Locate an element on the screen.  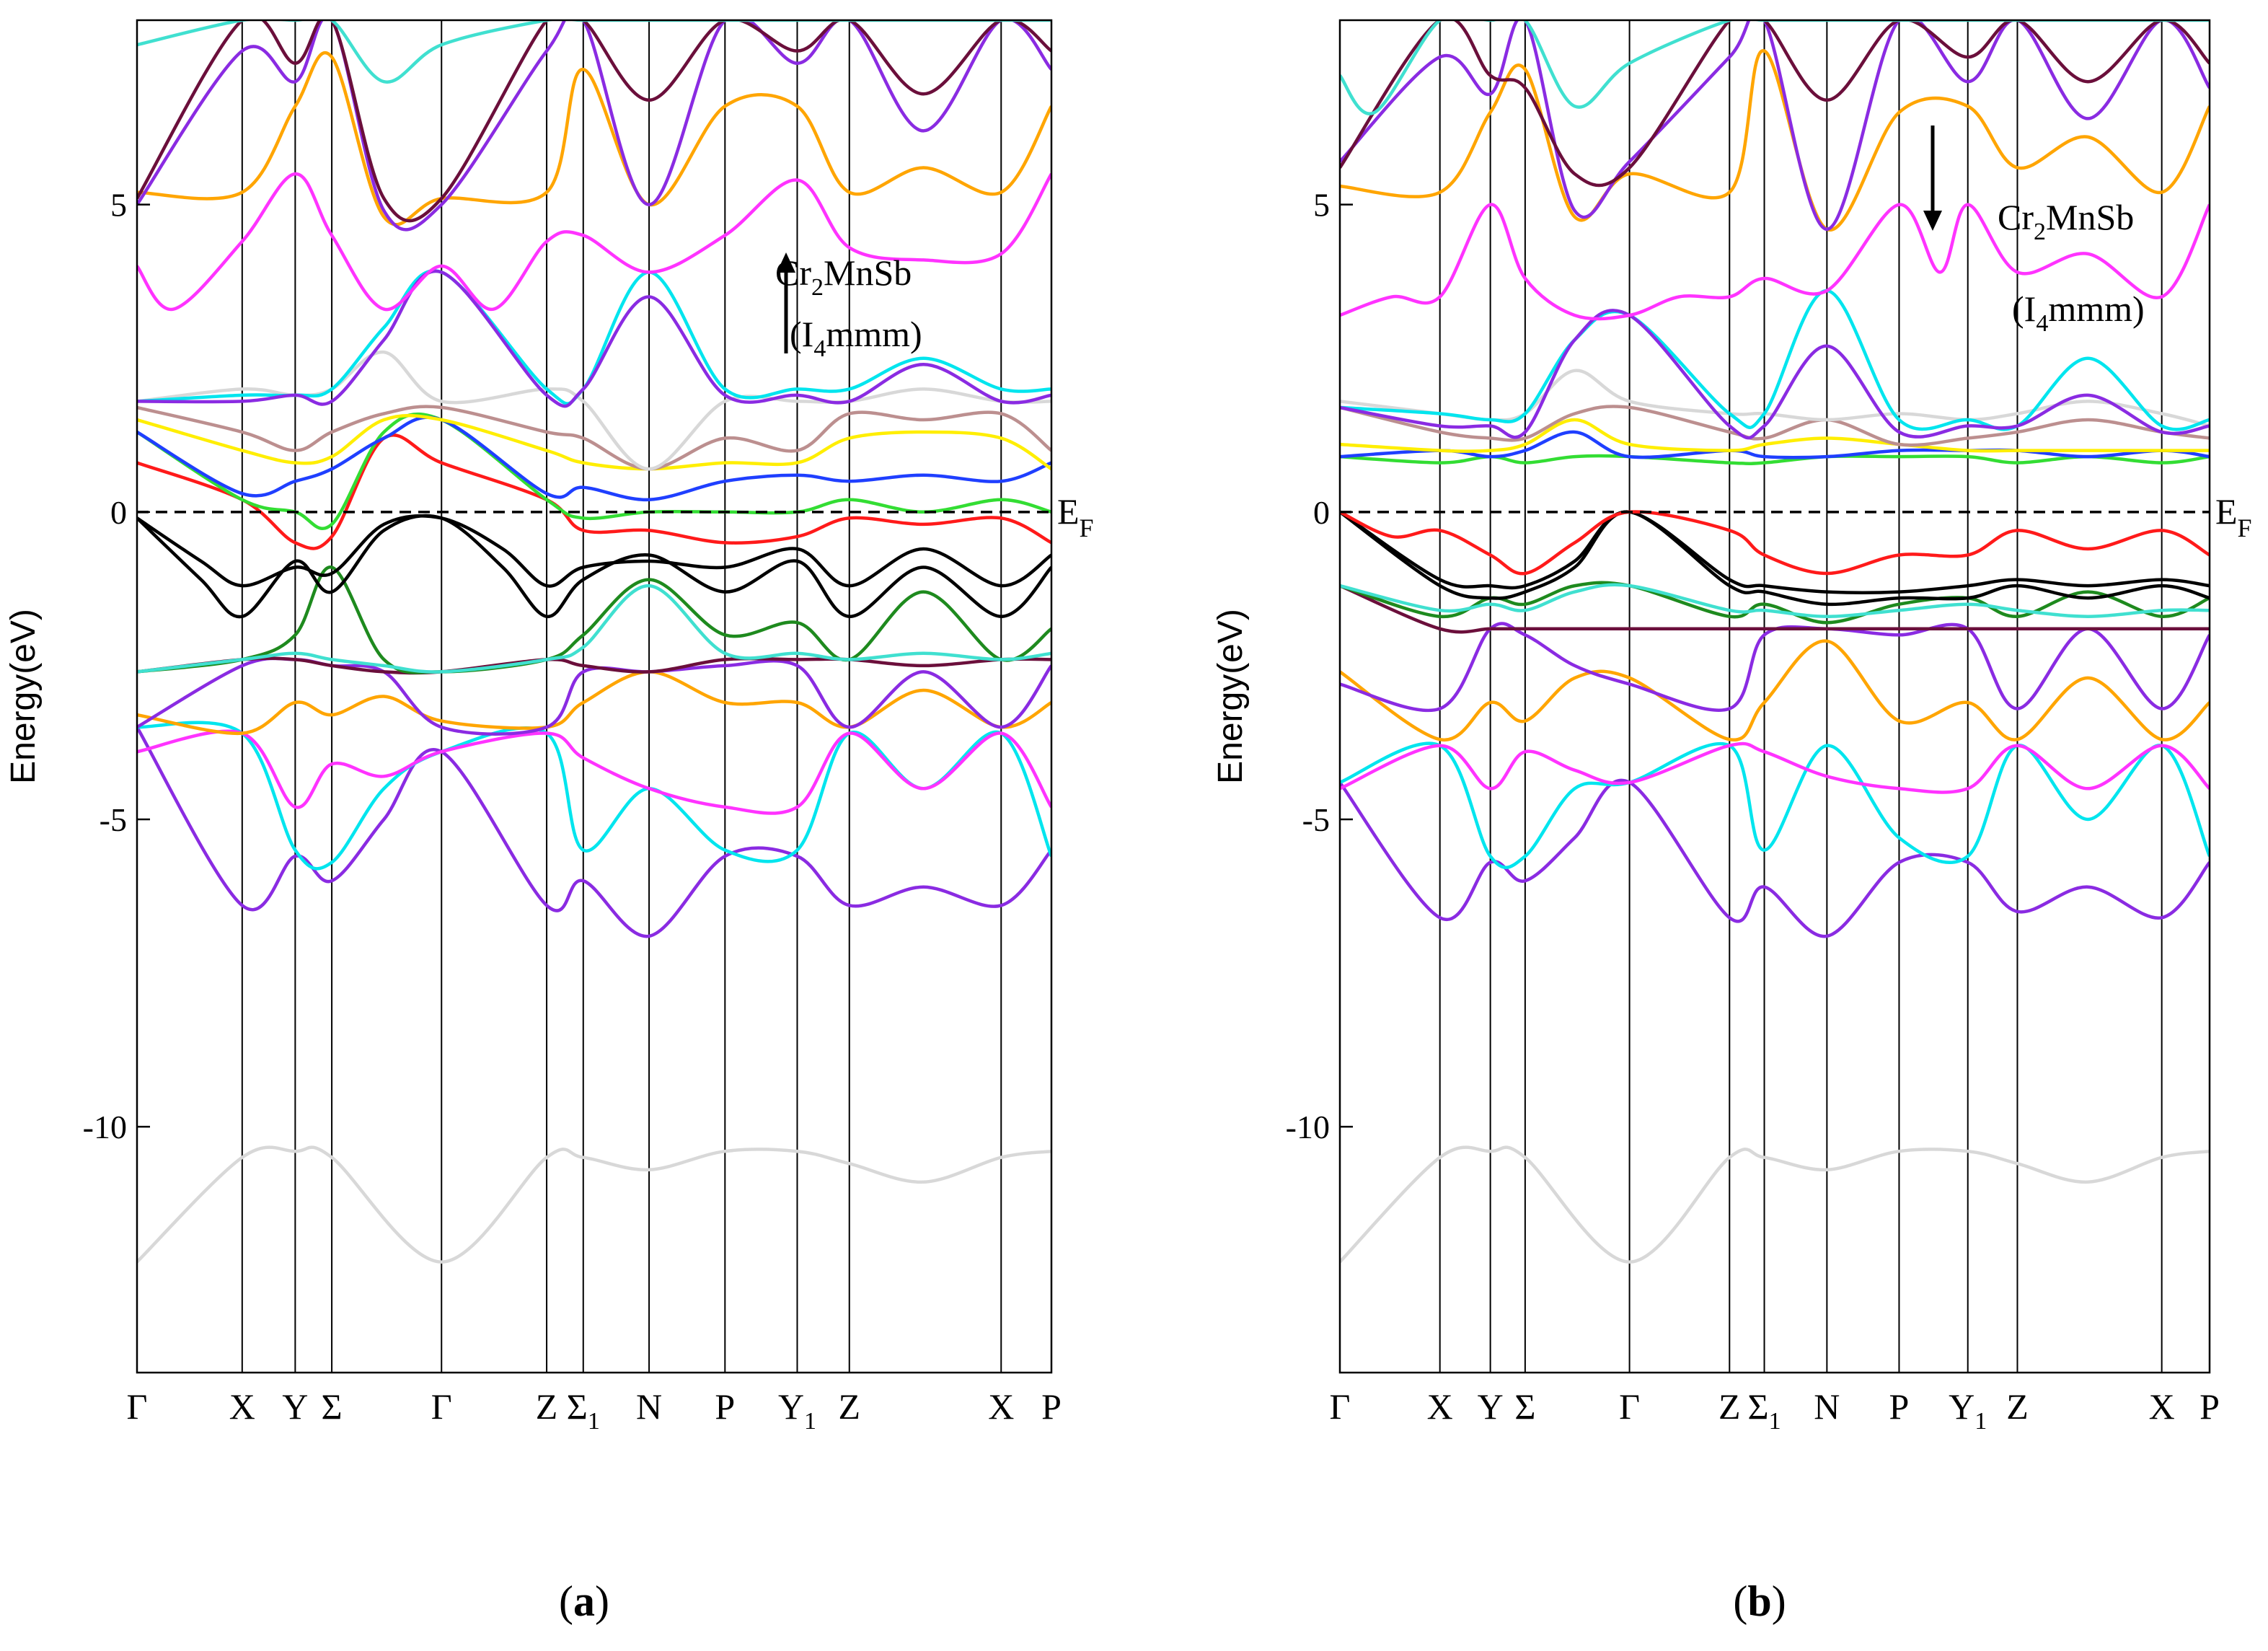
panel-label: (b) is located at coordinates (1760, 1601).